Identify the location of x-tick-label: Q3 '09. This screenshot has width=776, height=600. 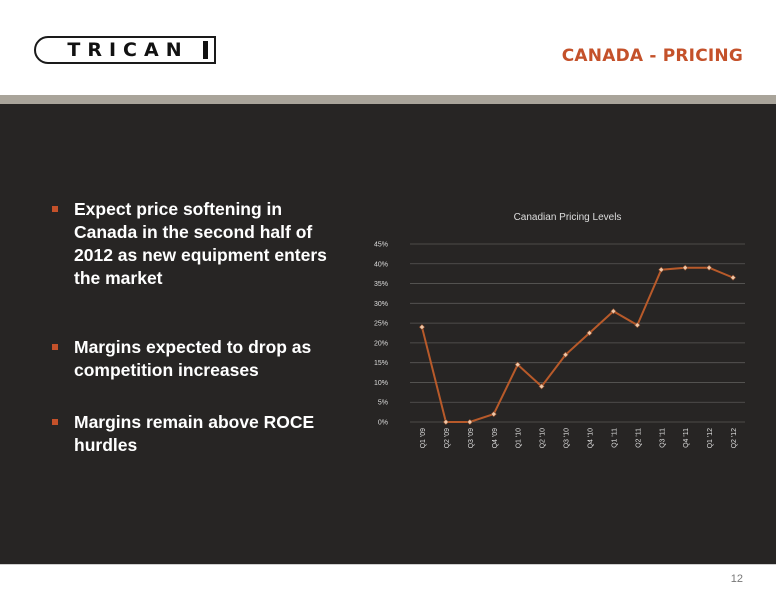
(471, 438).